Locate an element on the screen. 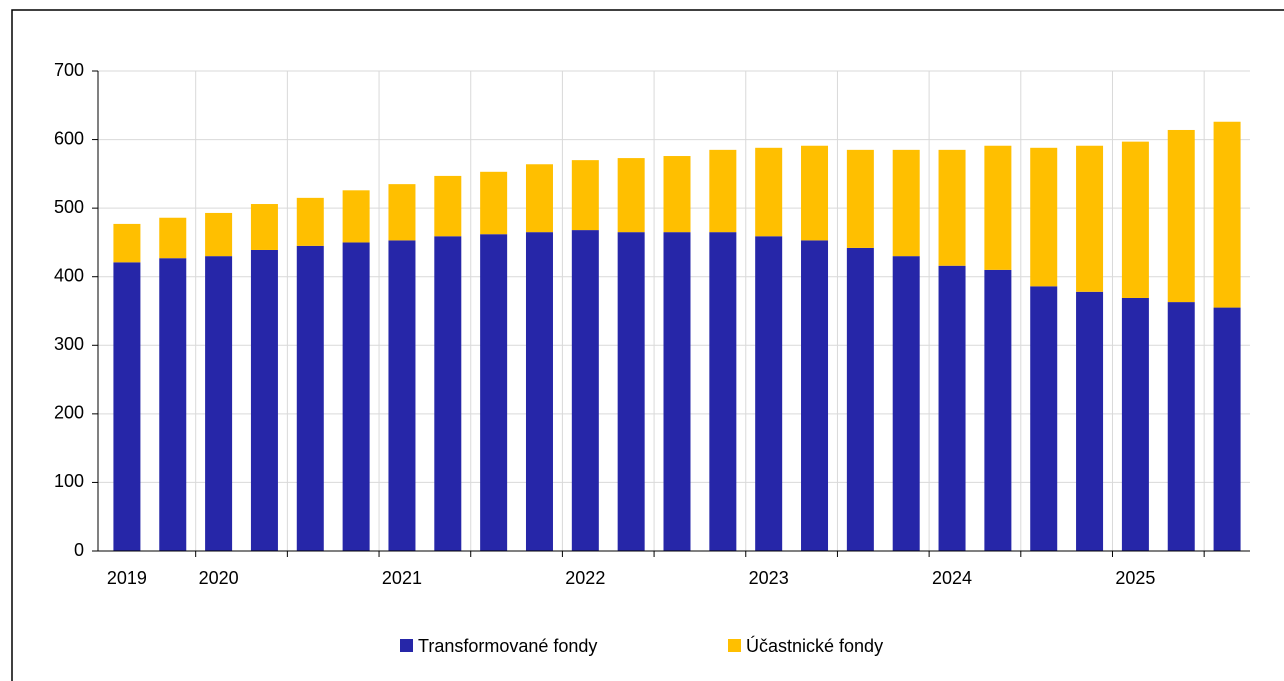 The image size is (1284, 681). y-tick-label: 100 is located at coordinates (69, 481).